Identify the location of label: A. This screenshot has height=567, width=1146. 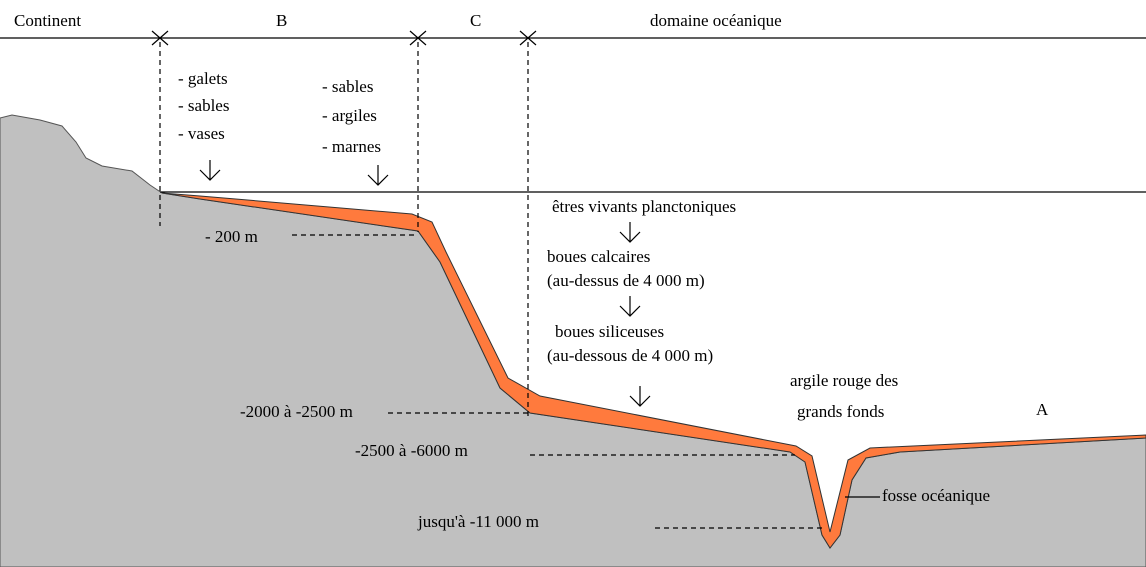
(1042, 409).